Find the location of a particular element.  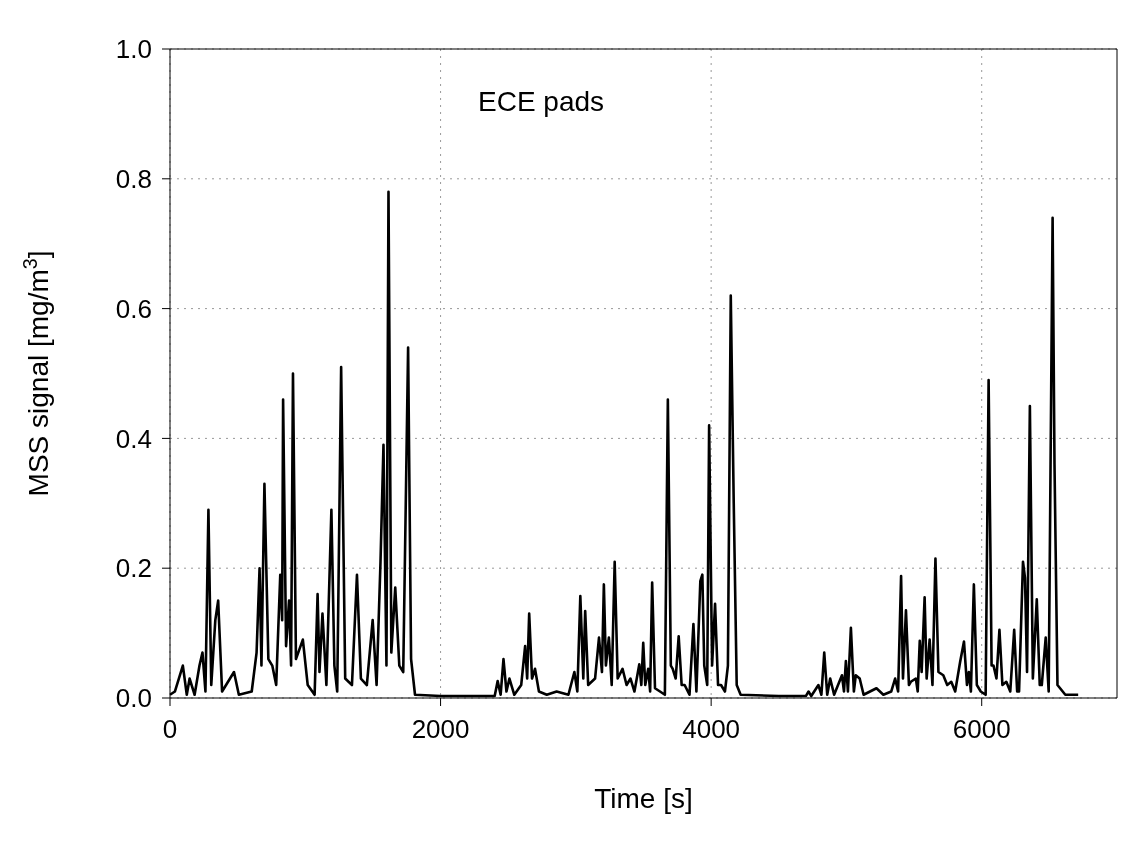

x-tick-label: 4000 is located at coordinates (711, 729).